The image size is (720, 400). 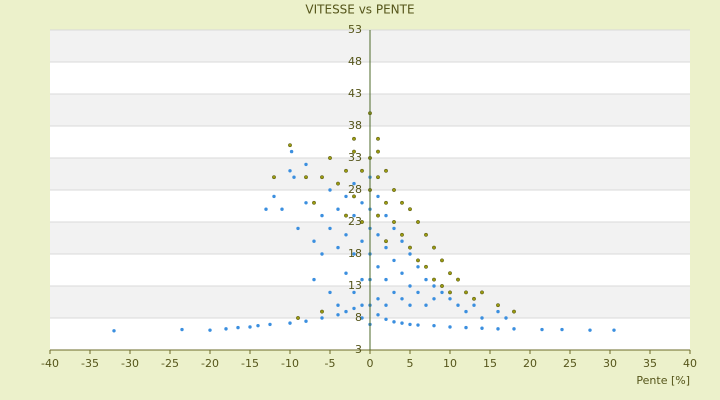 What do you see at coordinates (290, 363) in the screenshot?
I see `x-tick-label: -10` at bounding box center [290, 363].